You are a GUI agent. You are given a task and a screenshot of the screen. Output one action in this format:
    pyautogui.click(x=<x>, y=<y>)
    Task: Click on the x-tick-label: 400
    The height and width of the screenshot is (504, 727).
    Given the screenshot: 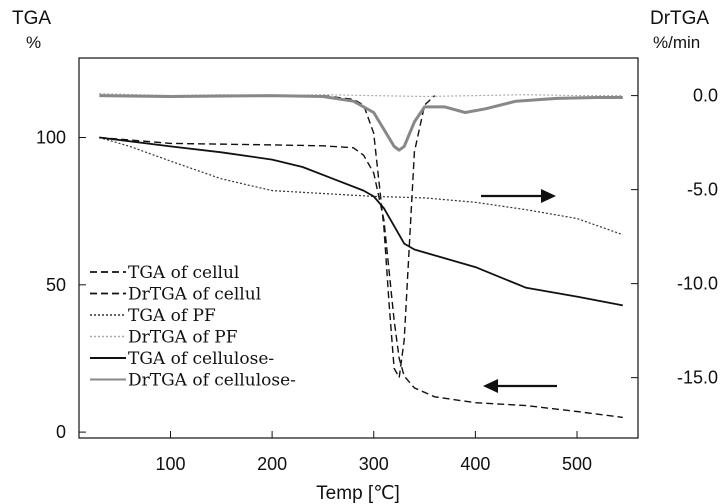 What is the action you would take?
    pyautogui.click(x=475, y=464)
    